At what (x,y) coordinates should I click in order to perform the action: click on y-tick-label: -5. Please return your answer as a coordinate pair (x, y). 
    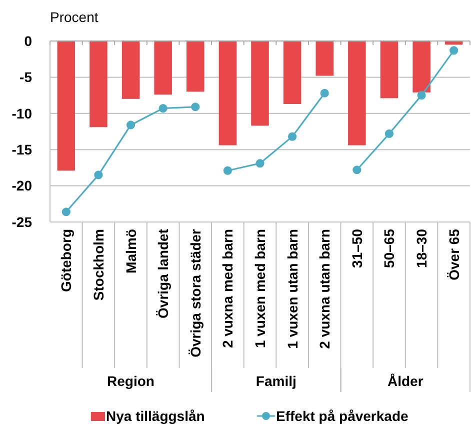
    Looking at the image, I should click on (26, 77).